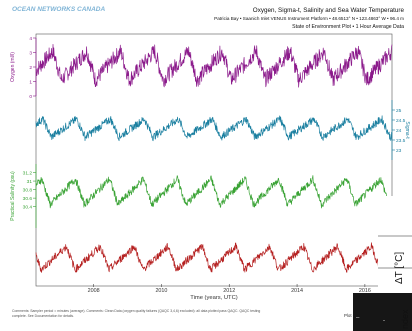  I want to click on panel-2-tick-label: 30.8, so click(28, 190).